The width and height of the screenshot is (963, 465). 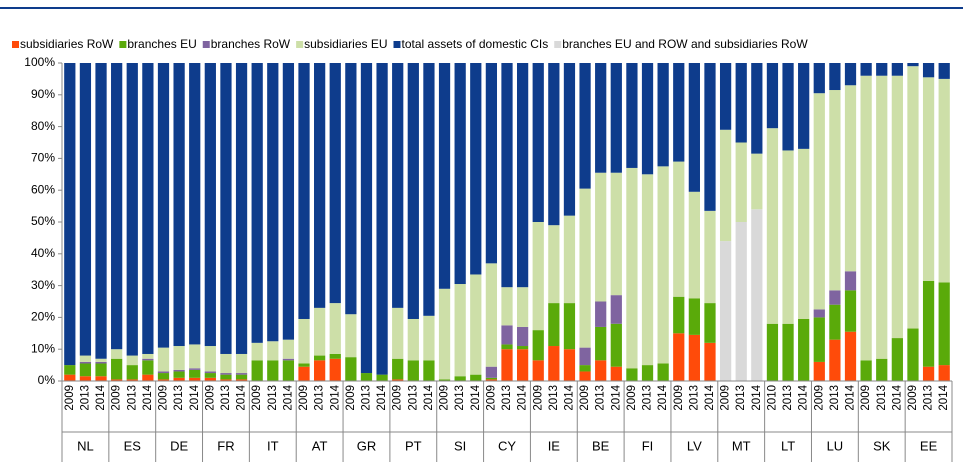 I want to click on group-label: IE, so click(x=554, y=445).